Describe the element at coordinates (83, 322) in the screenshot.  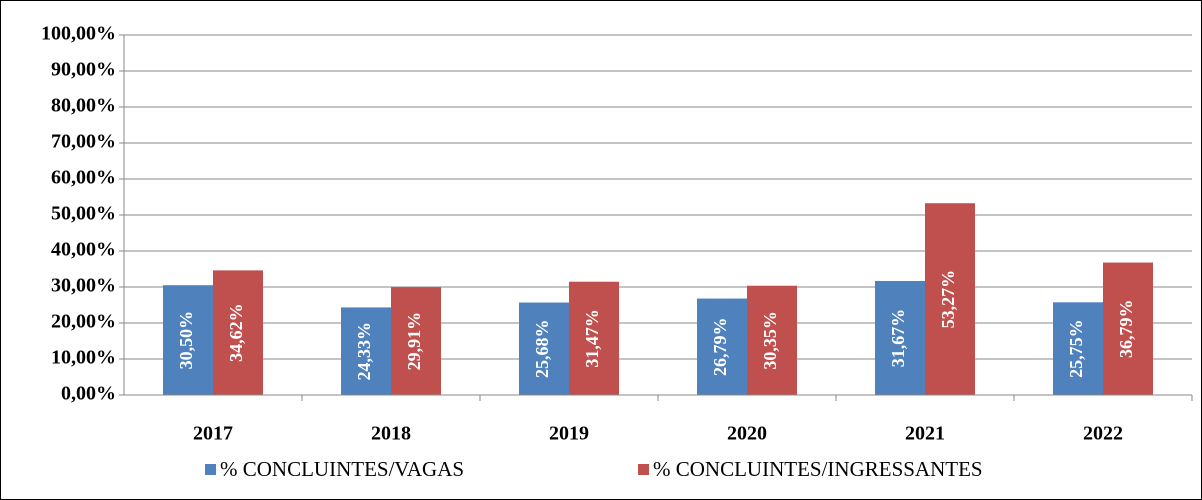
I see `y-tick-label: 20,00%` at that location.